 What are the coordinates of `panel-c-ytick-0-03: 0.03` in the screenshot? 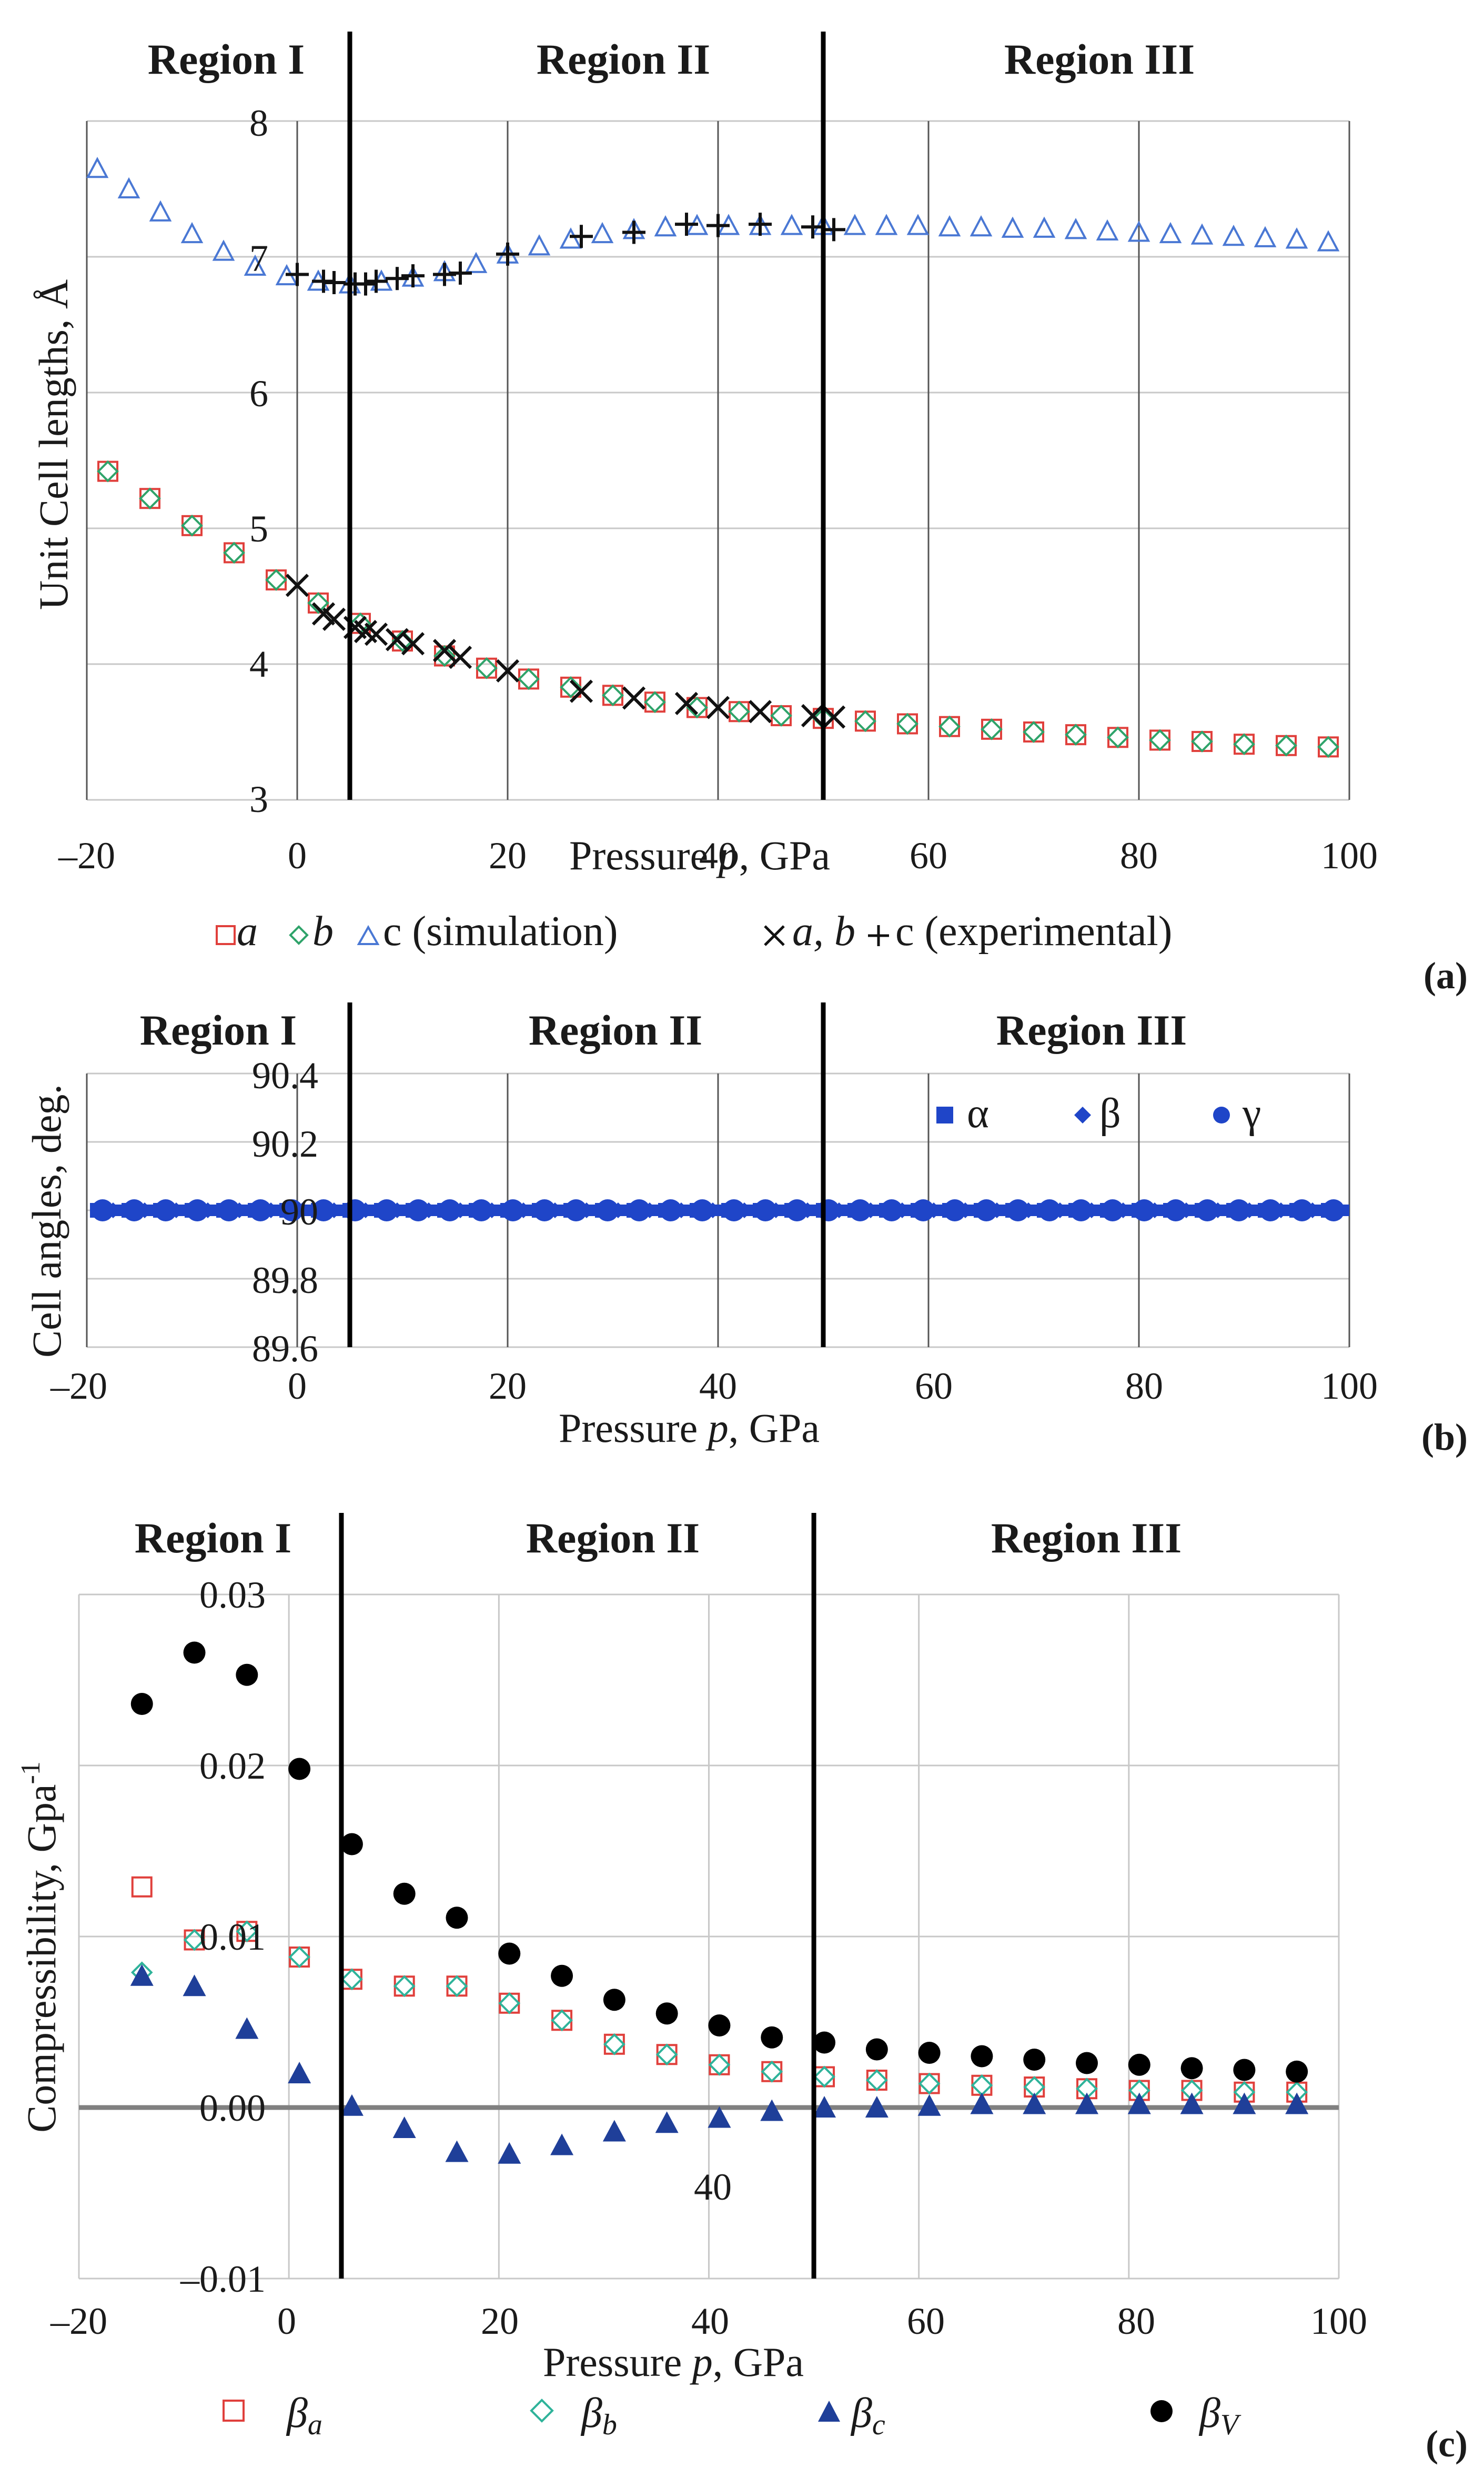 It's located at (232, 1595).